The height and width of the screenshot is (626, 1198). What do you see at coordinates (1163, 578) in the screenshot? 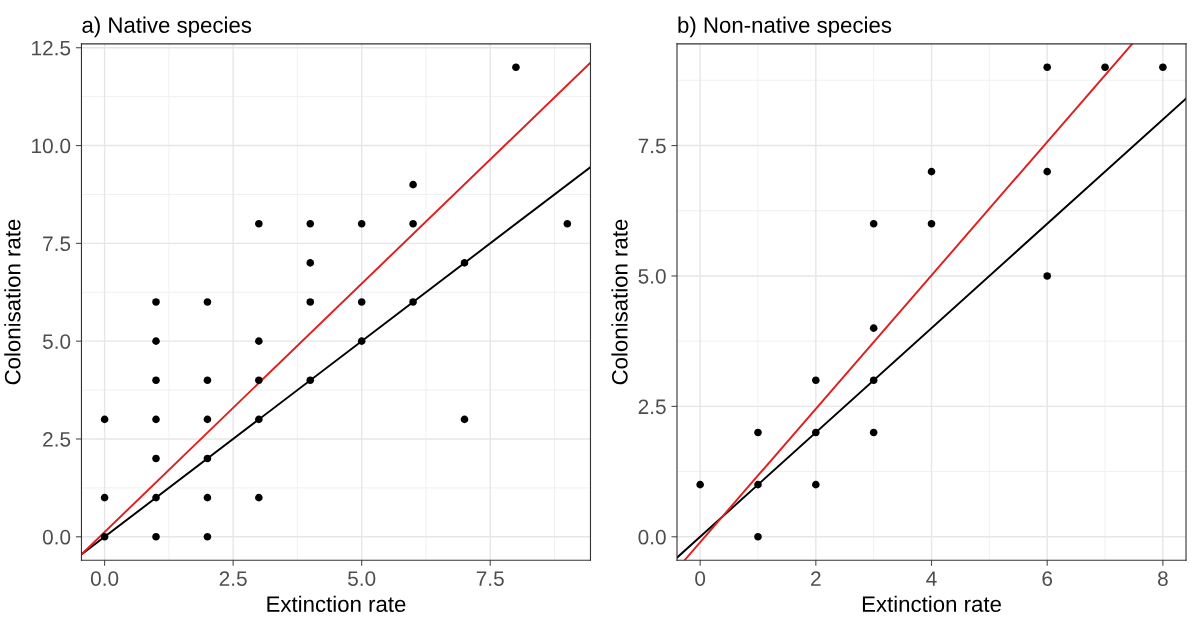
I see `x-tick-label: 8` at bounding box center [1163, 578].